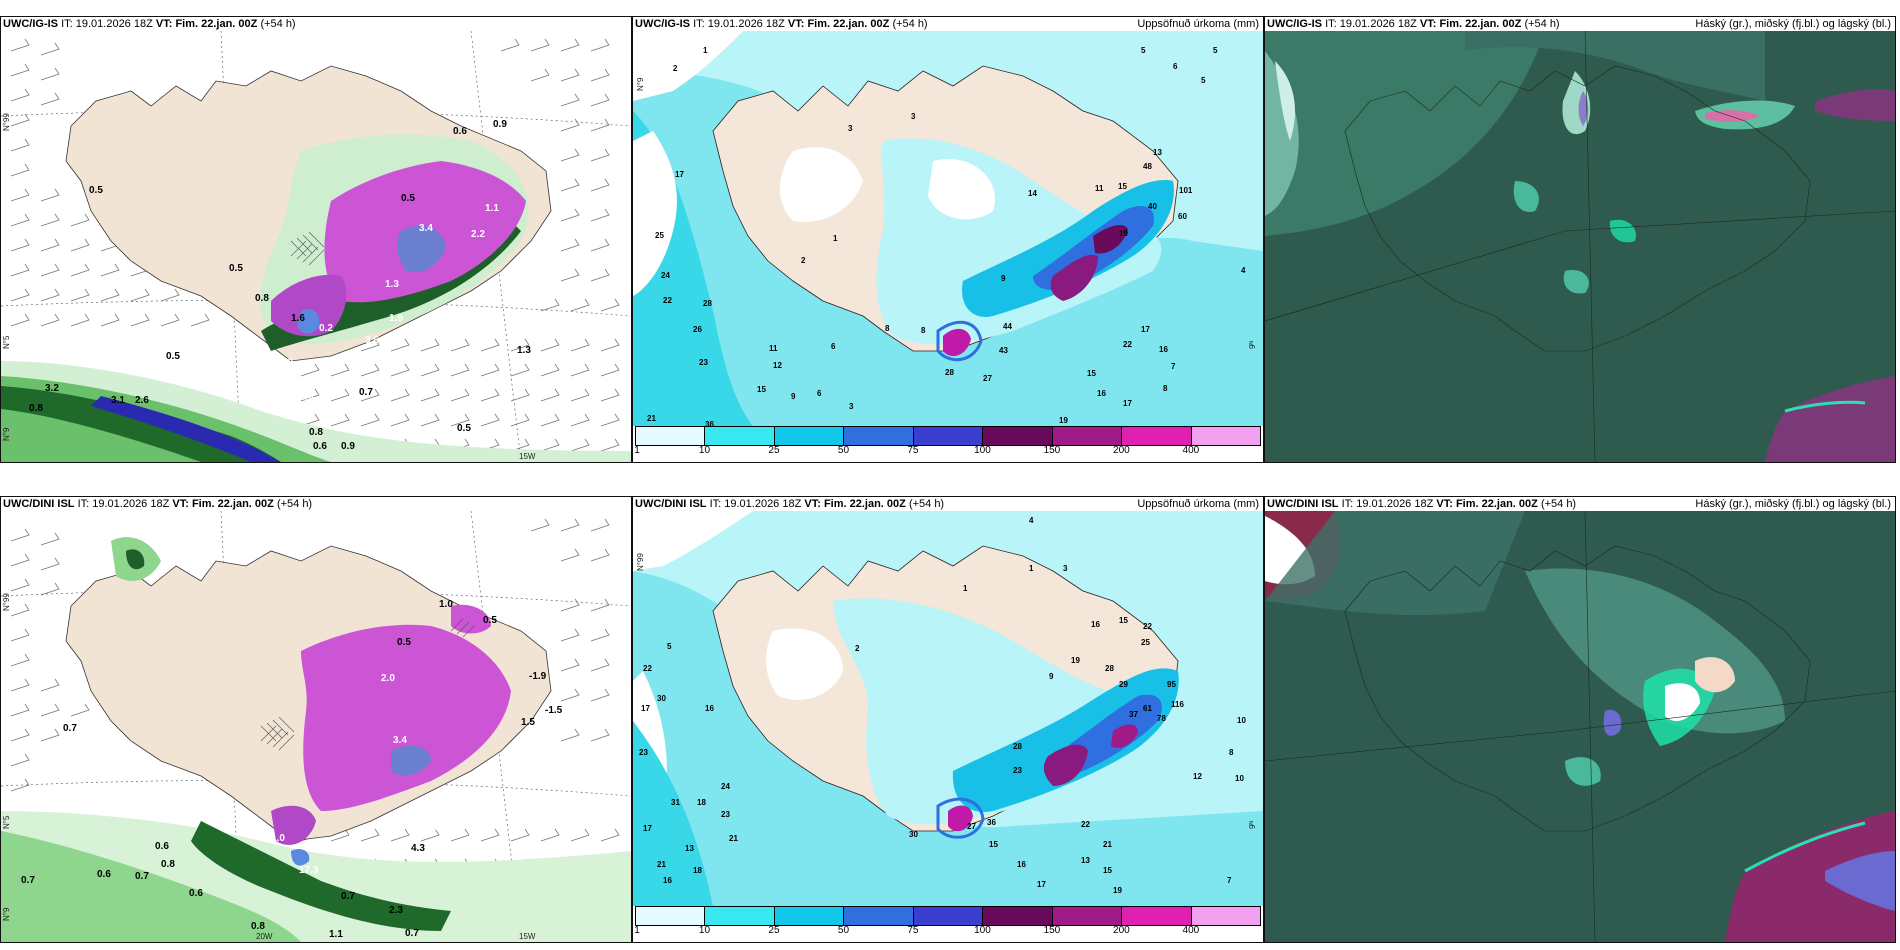 The height and width of the screenshot is (950, 1900). Describe the element at coordinates (1152, 206) in the screenshot. I see `precip-label: 40` at that location.